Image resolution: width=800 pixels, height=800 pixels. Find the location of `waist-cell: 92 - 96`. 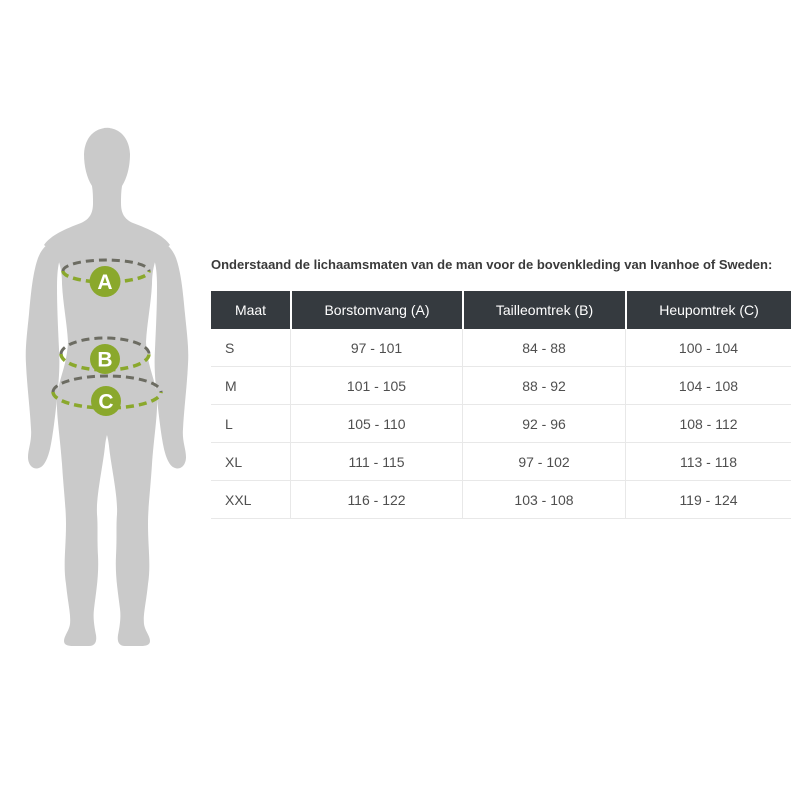

waist-cell: 92 - 96 is located at coordinates (543, 424).